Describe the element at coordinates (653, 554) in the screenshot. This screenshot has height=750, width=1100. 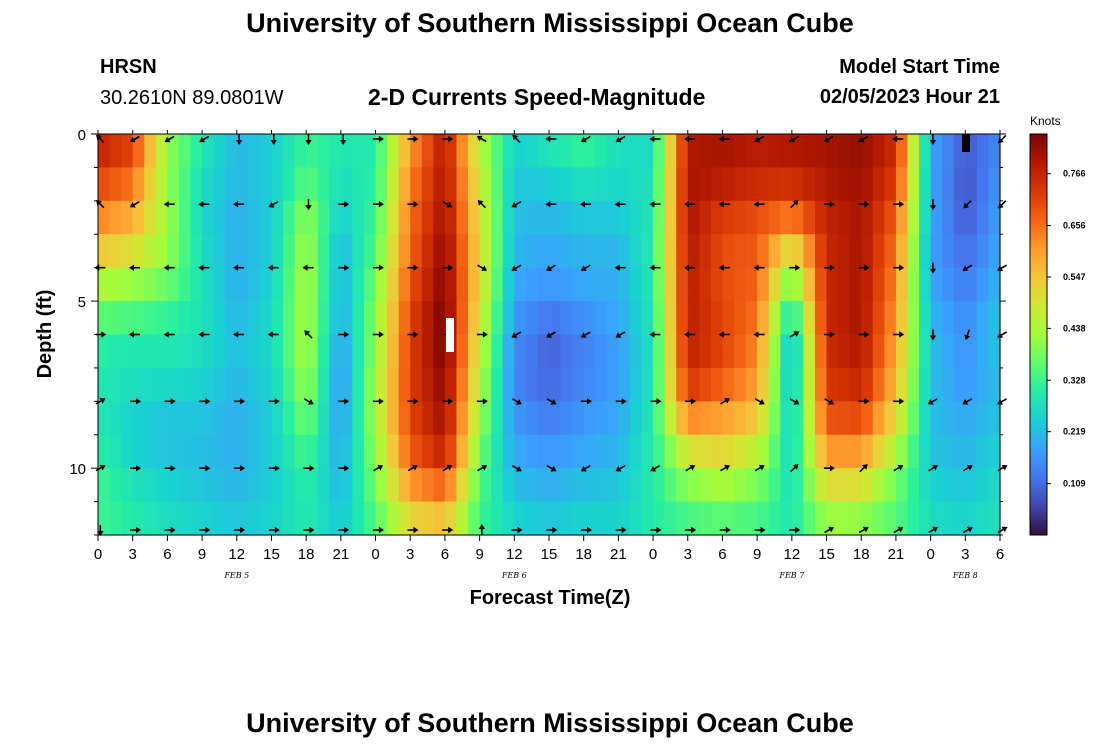
I see `x-tick-label: 0` at that location.